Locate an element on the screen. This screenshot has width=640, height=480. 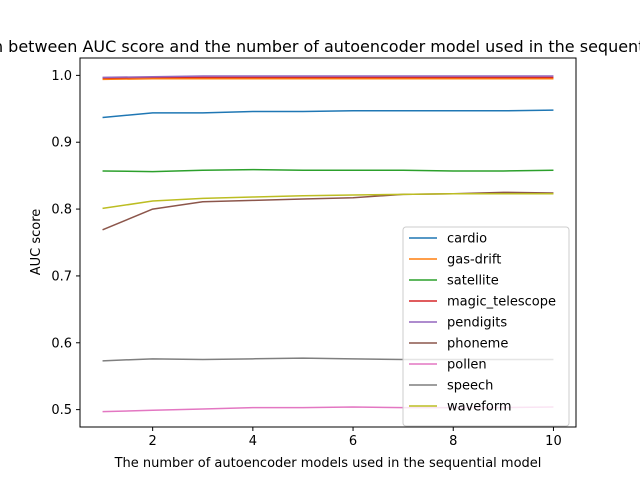
y-tick-label: 1.0 is located at coordinates (61, 76).